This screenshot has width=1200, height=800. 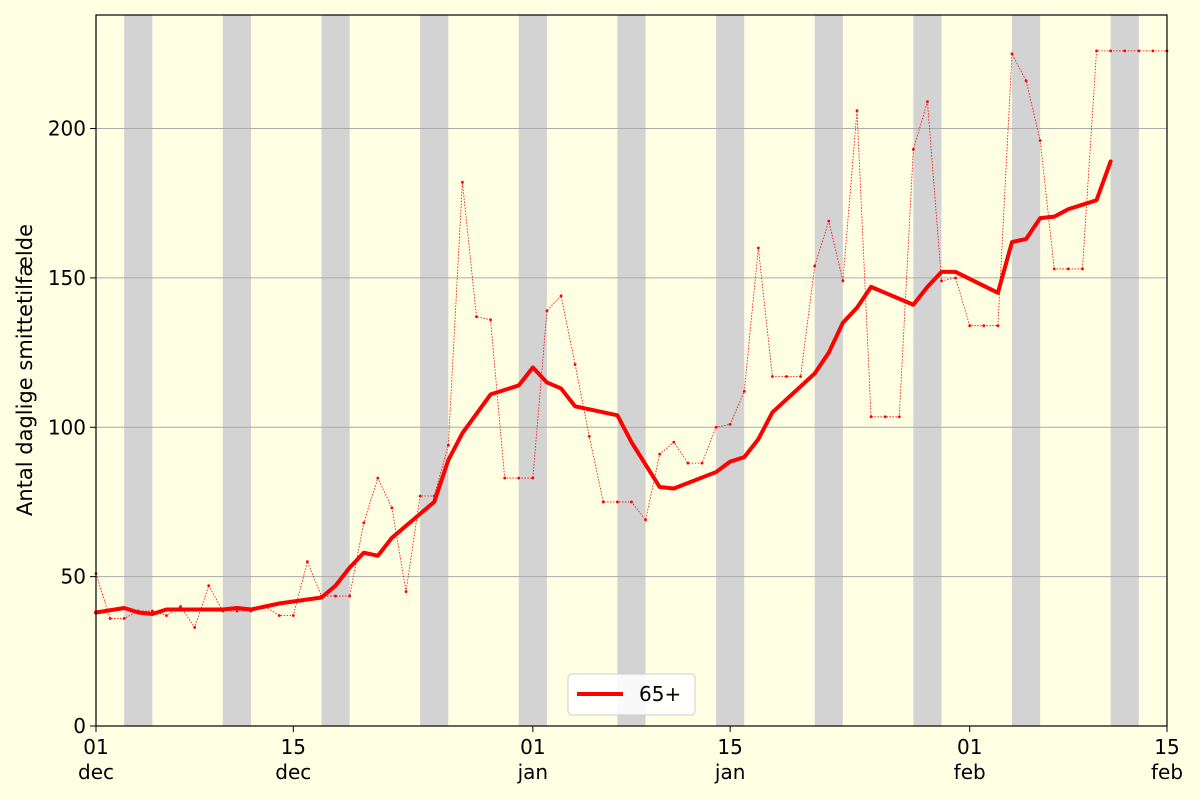 I want to click on y-axis-ticks: 0 50 100 150 200, so click(x=72, y=427).